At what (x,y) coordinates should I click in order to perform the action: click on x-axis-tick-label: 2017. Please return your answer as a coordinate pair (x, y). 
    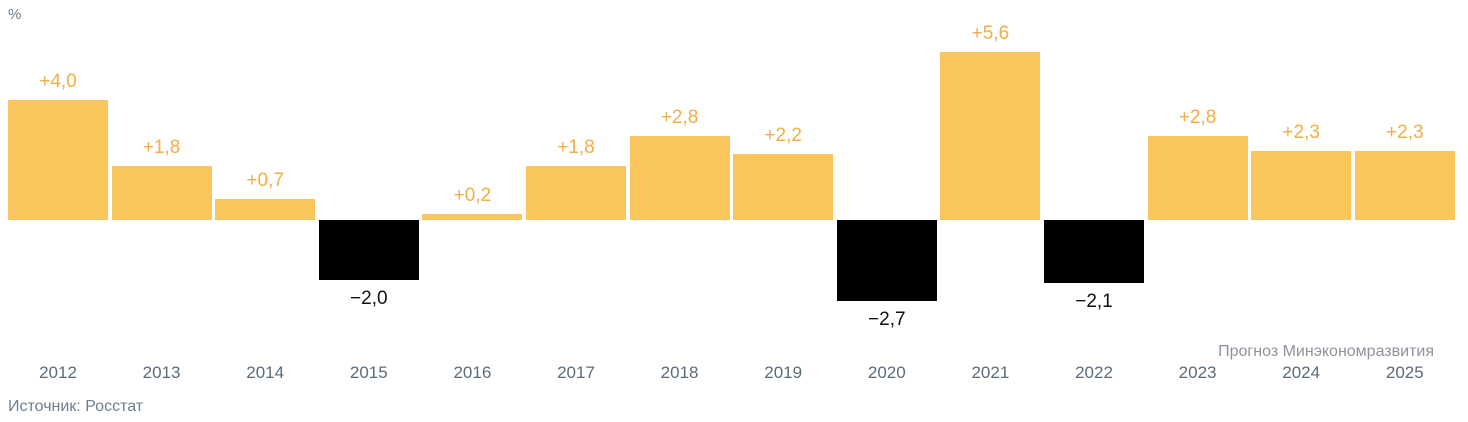
    Looking at the image, I should click on (576, 372).